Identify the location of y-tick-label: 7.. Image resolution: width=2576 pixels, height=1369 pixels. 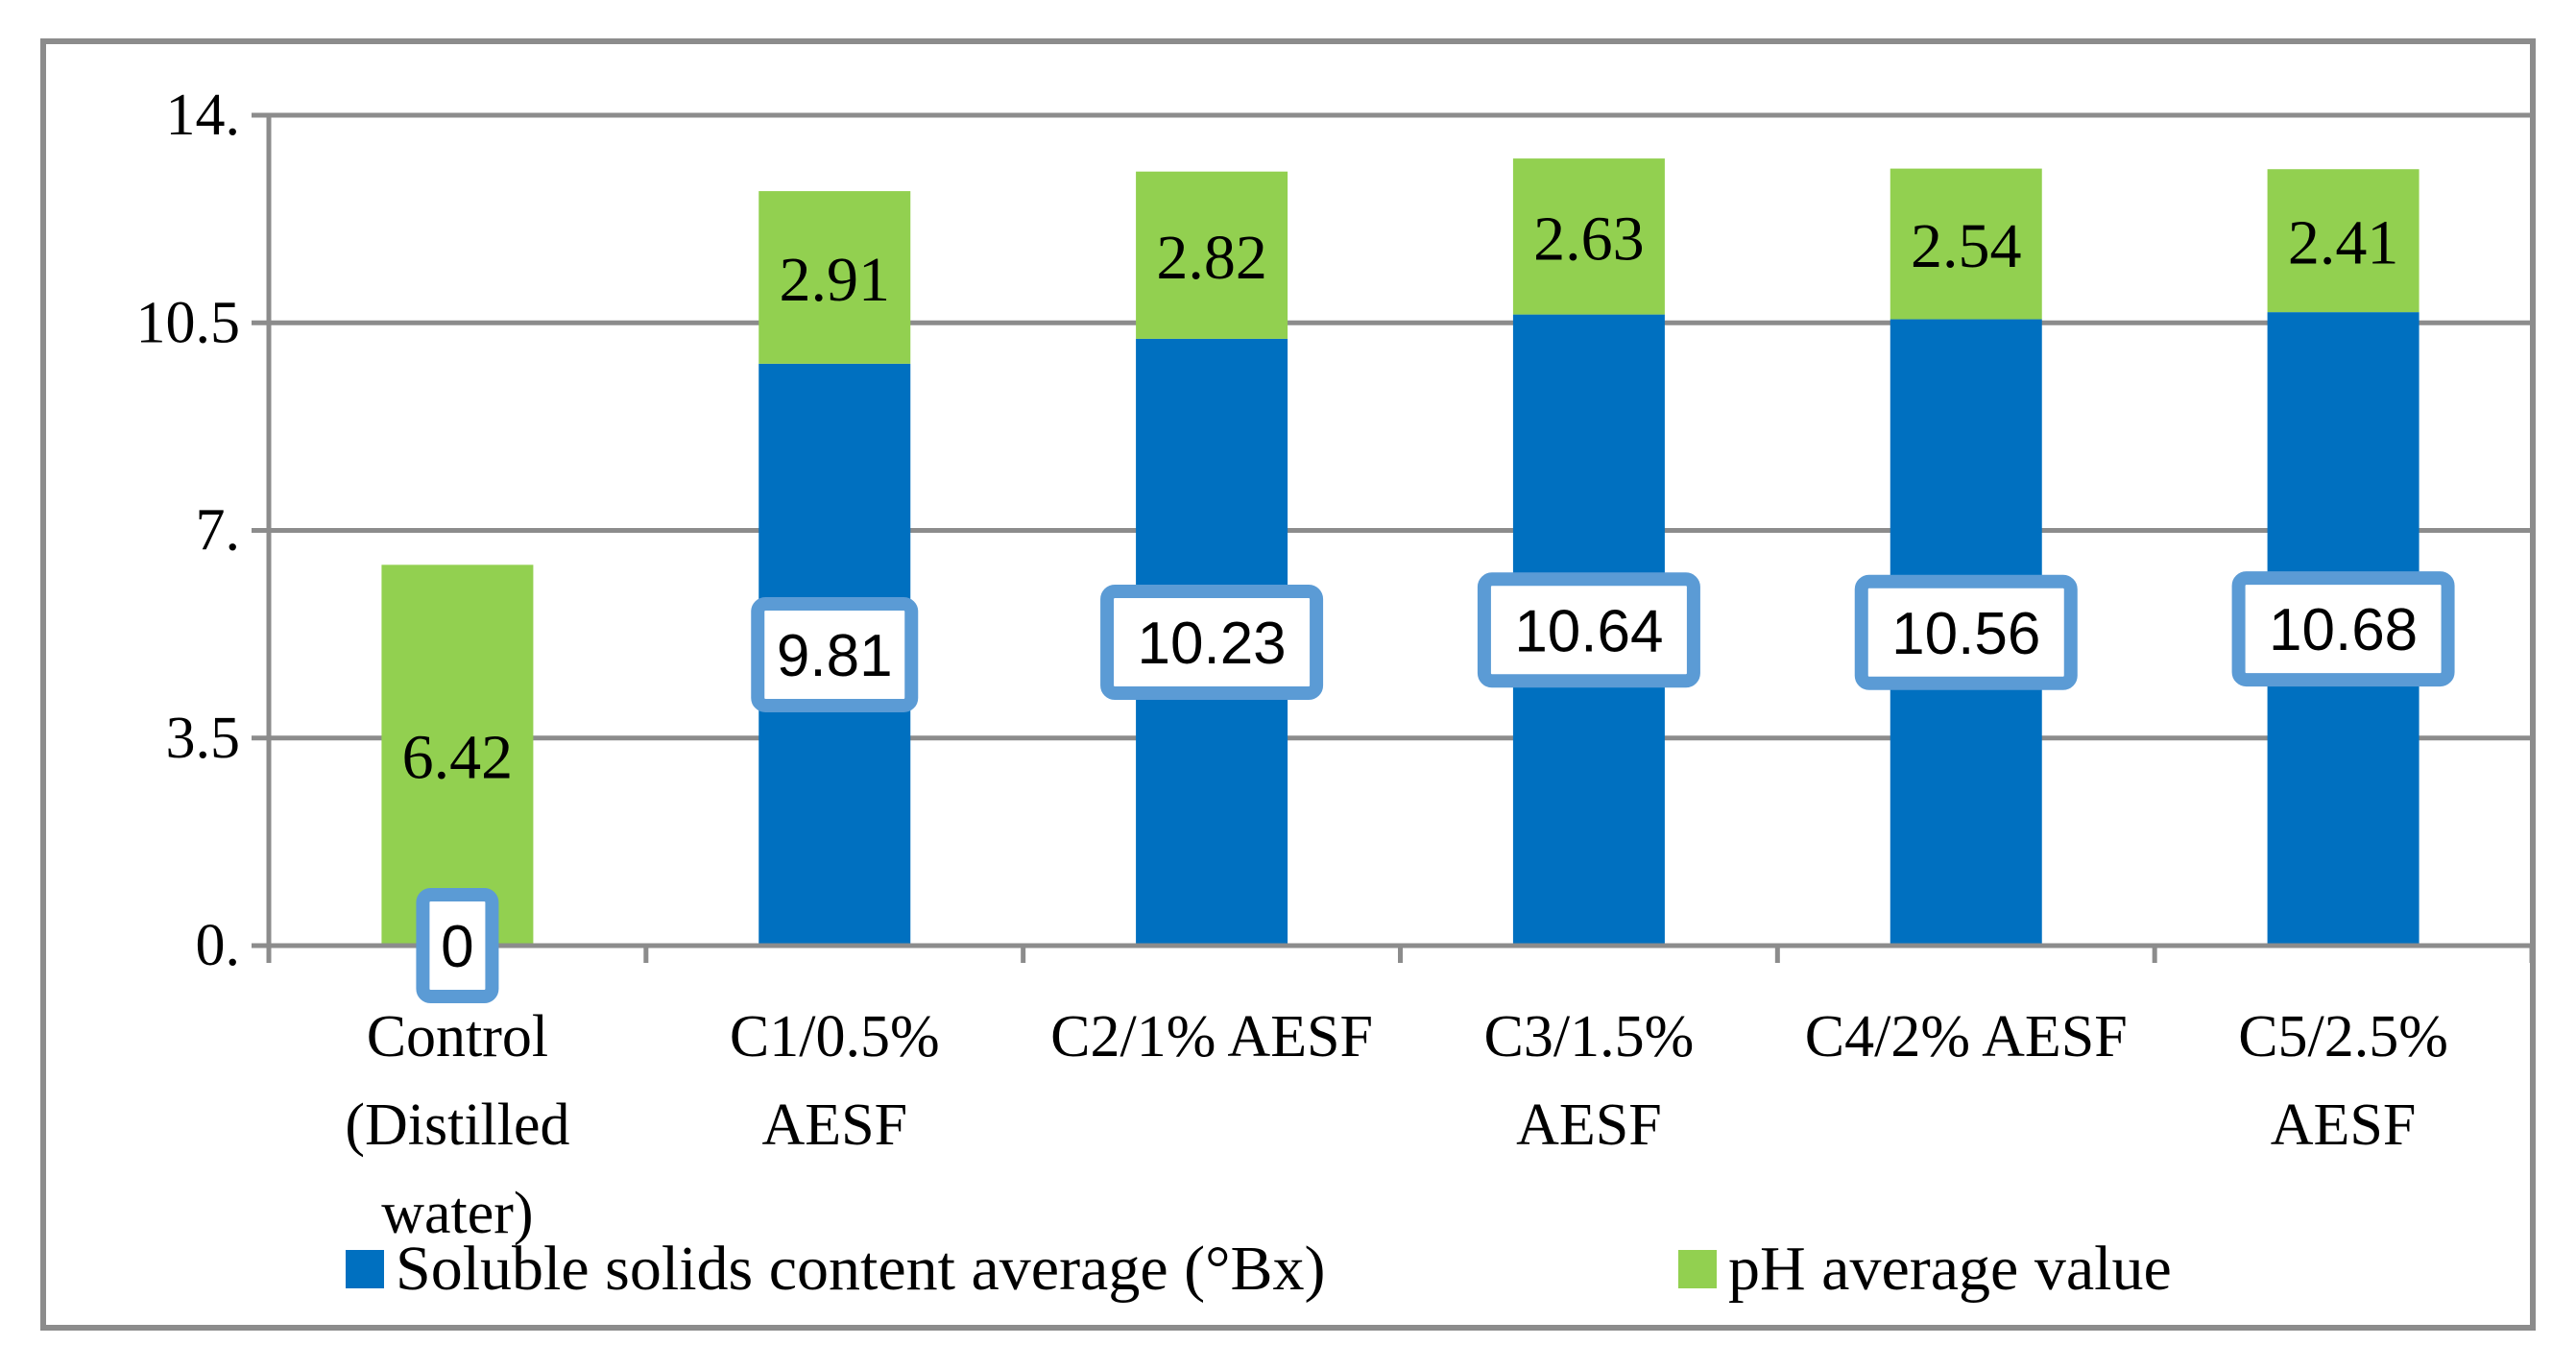
(218, 531).